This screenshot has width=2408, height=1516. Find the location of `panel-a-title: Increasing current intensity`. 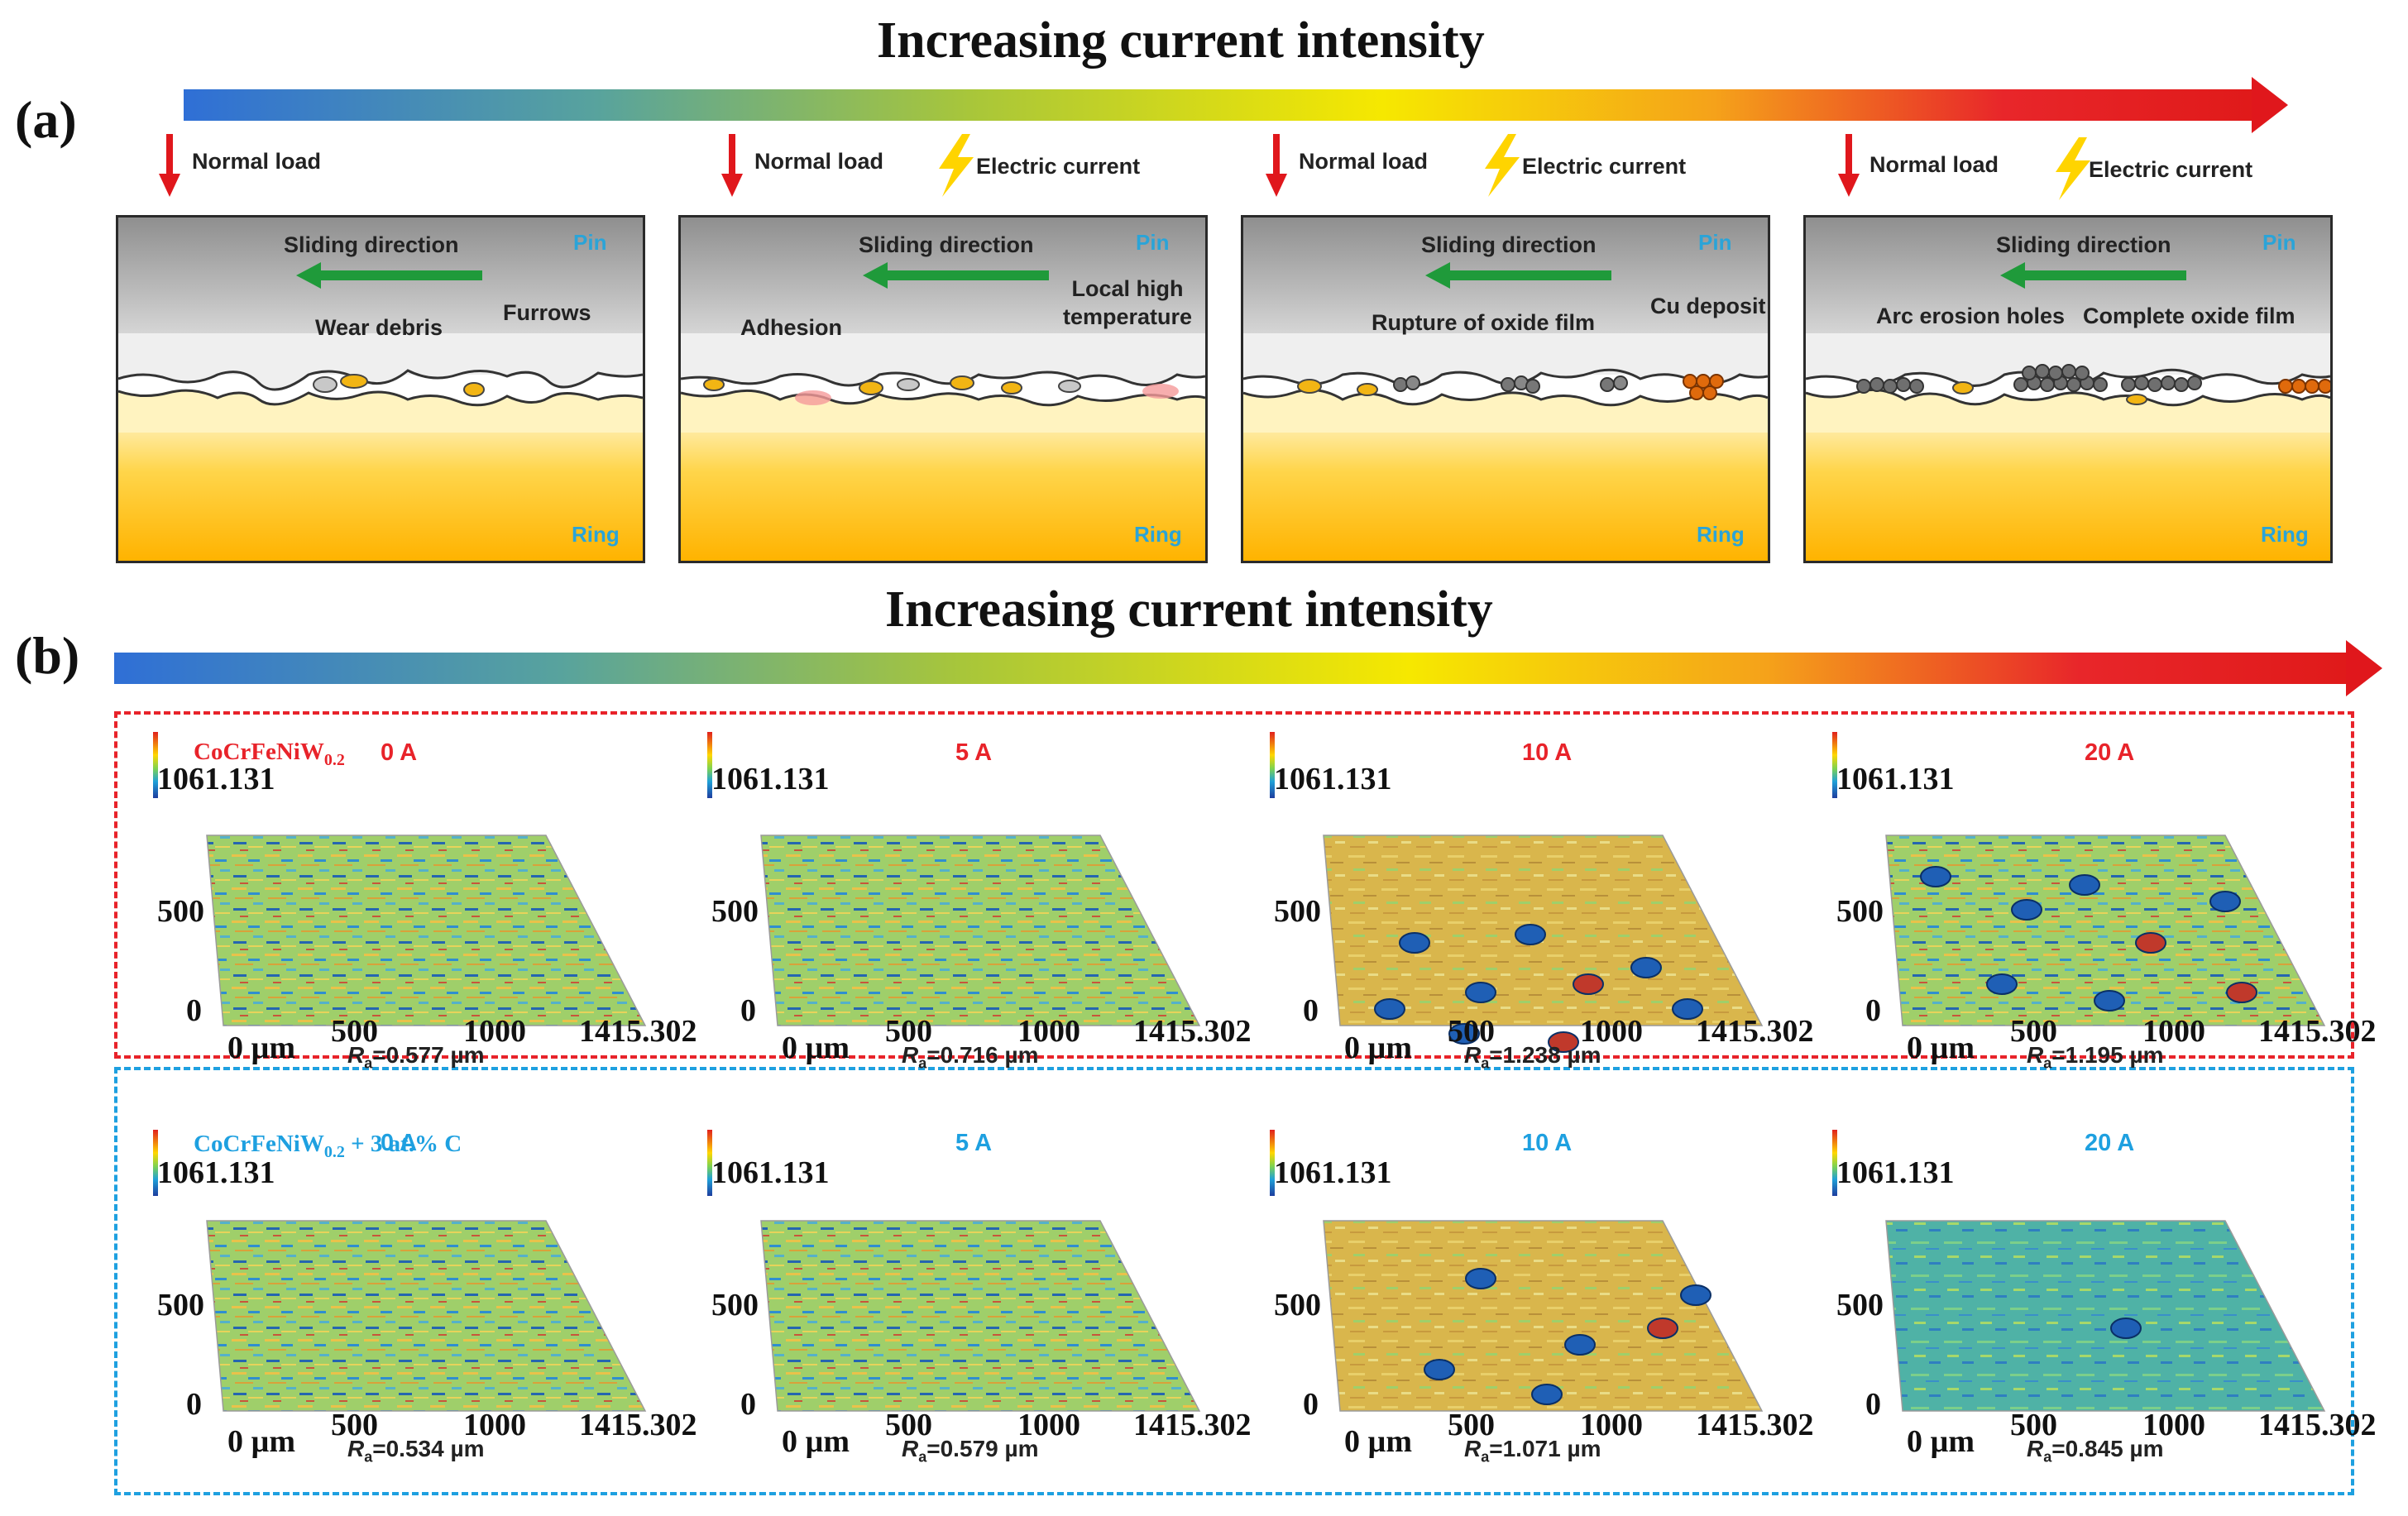

panel-a-title: Increasing current intensity is located at coordinates (1181, 40).